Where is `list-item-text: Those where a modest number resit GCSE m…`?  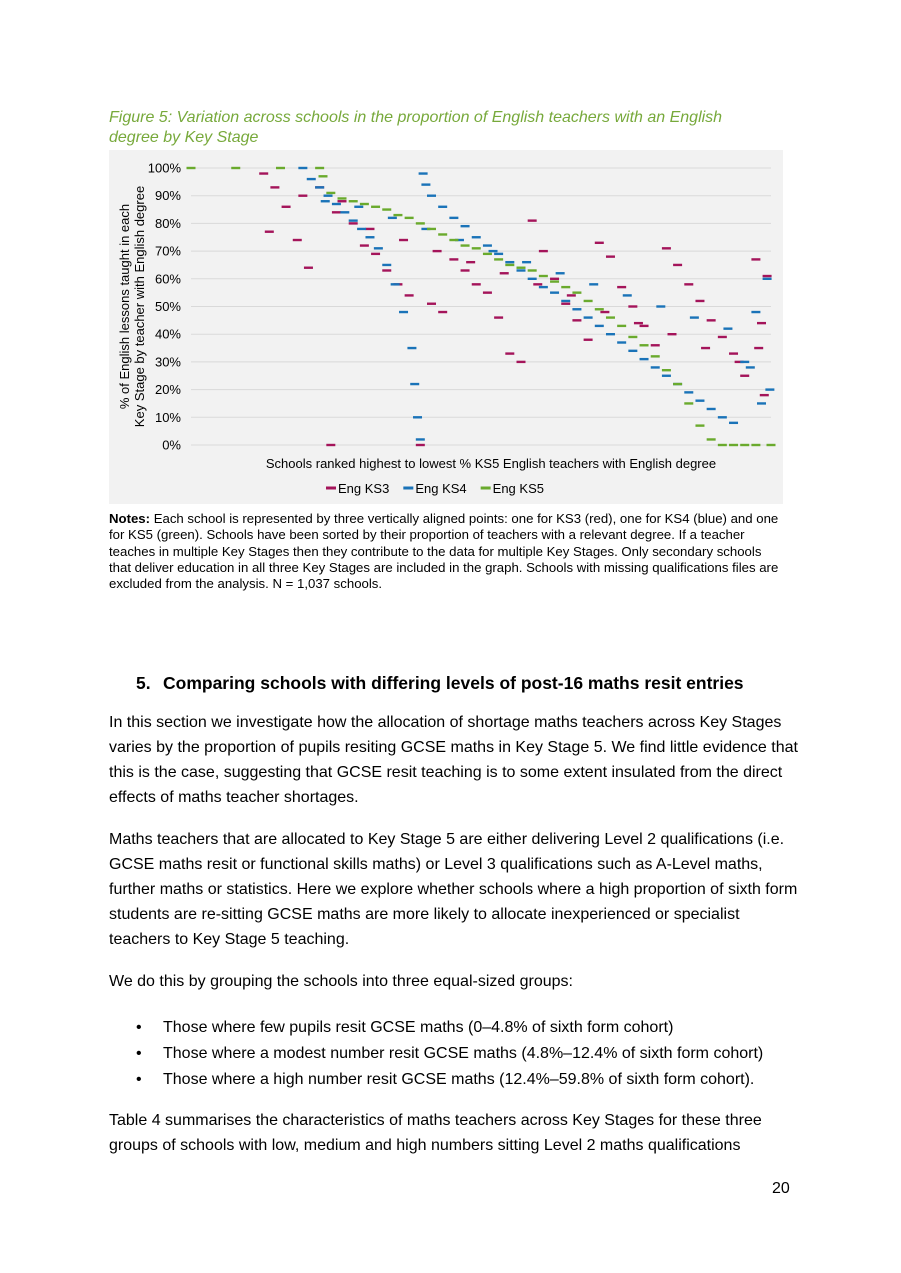 list-item-text: Those where a modest number resit GCSE m… is located at coordinates (463, 1053).